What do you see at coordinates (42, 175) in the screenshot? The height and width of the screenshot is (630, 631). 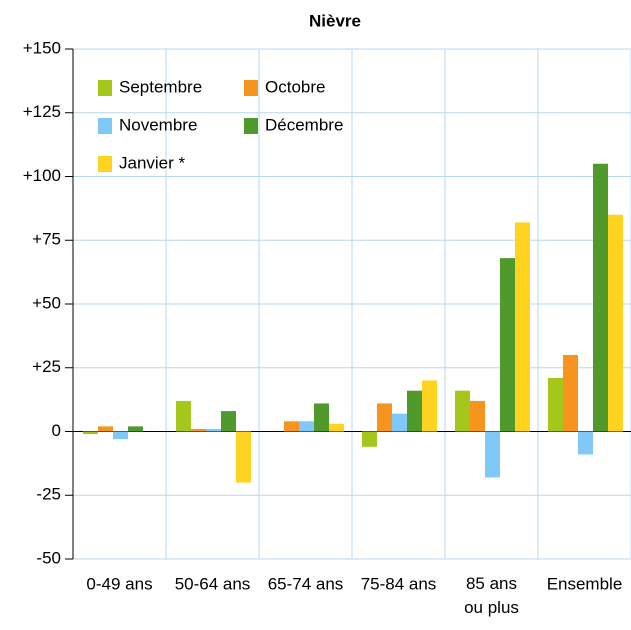 I see `y-tick-label: +100` at bounding box center [42, 175].